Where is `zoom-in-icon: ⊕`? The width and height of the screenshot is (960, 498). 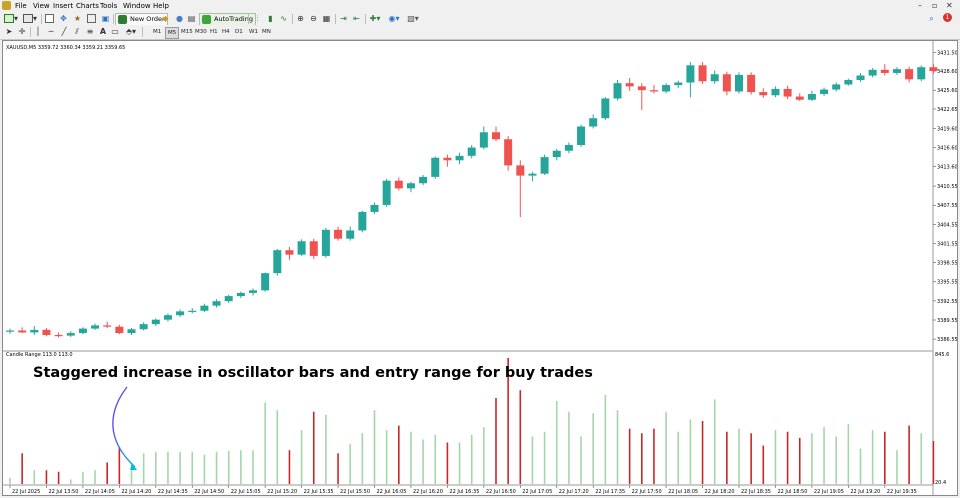
zoom-in-icon: ⊕ is located at coordinates (300, 18).